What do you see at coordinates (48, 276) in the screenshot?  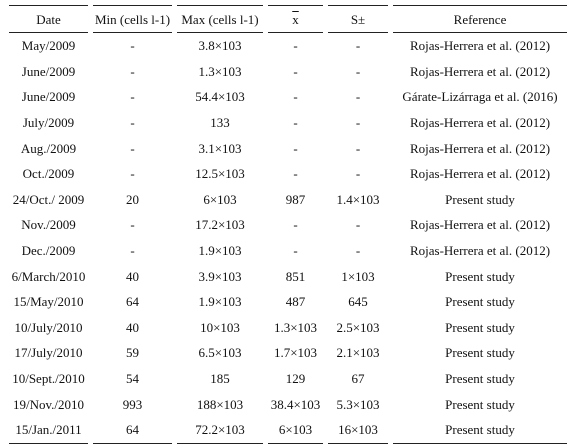 I see `cell-date: 6/March/2010` at bounding box center [48, 276].